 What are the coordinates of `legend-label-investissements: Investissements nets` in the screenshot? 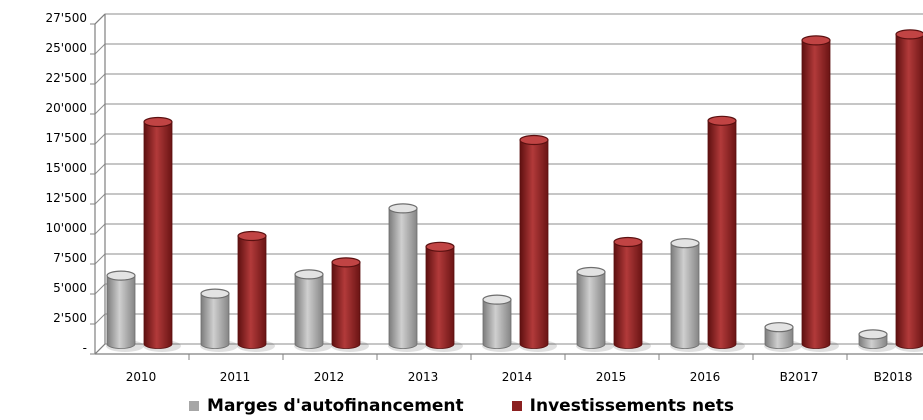 It's located at (631, 406).